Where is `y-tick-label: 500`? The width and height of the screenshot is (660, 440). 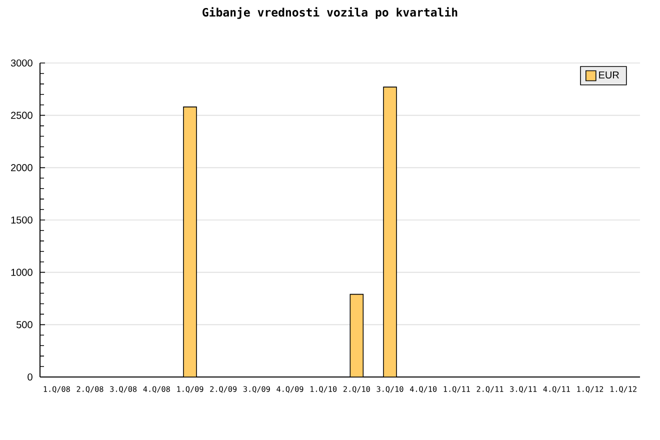
y-tick-label: 500 is located at coordinates (24, 324).